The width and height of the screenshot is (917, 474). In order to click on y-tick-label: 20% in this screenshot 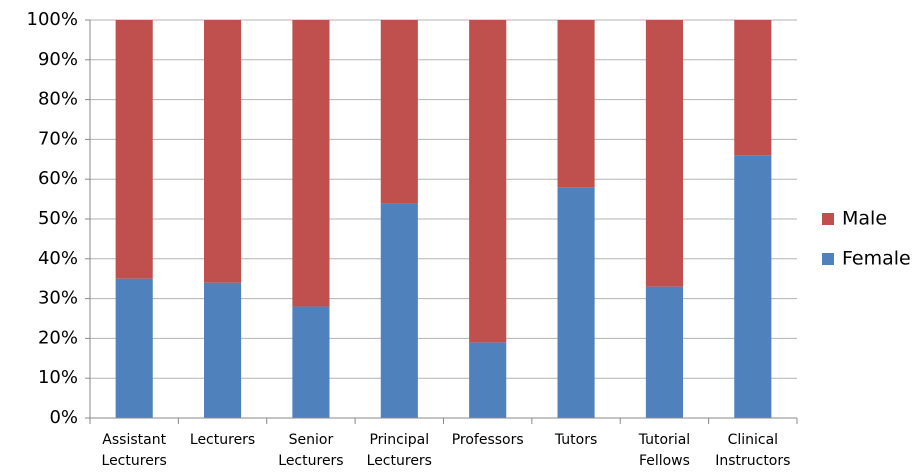, I will do `click(58, 337)`.